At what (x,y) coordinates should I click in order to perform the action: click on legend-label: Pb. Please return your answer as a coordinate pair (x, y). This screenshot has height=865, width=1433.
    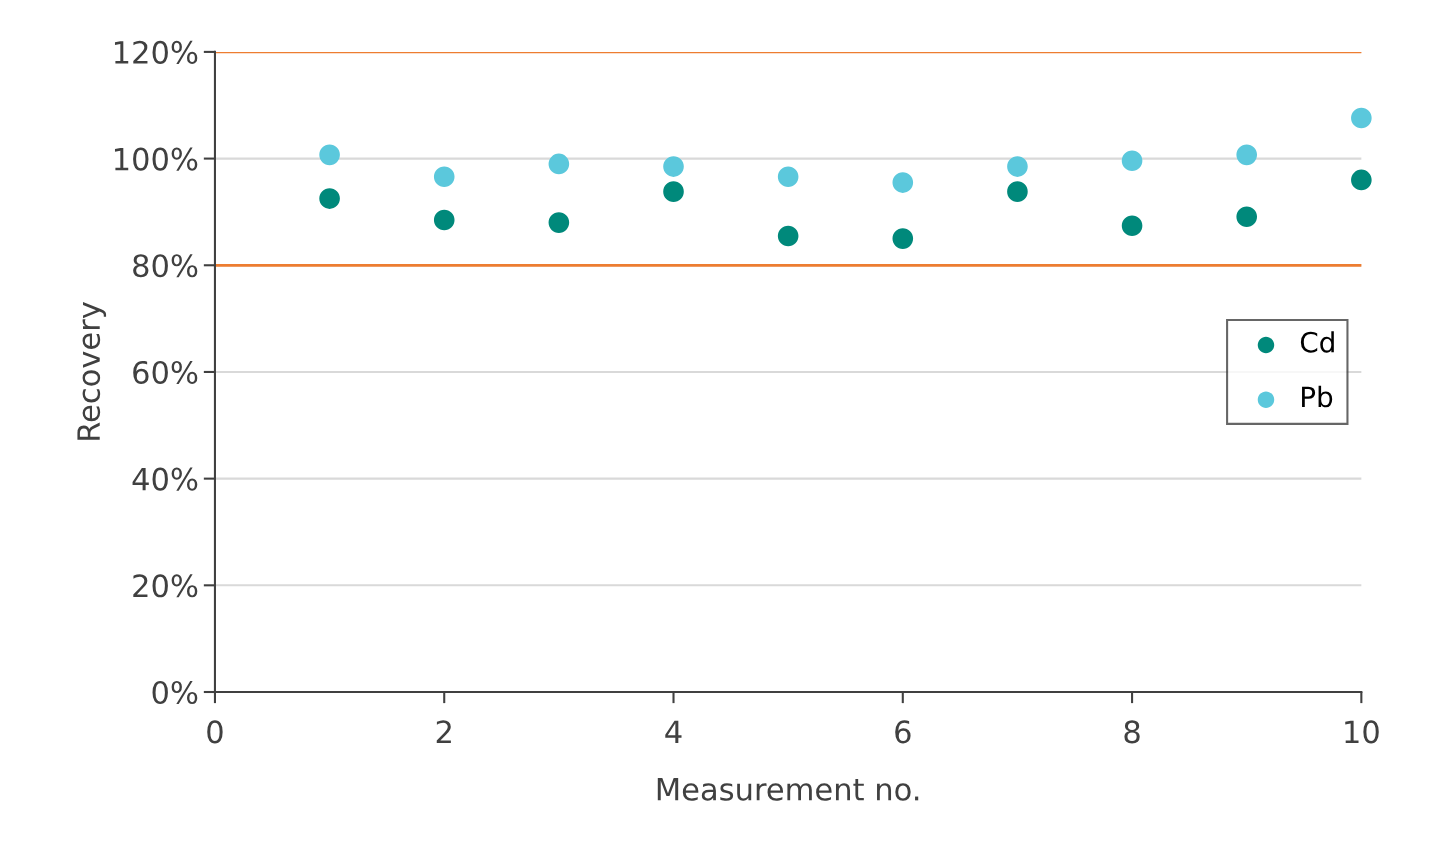
    Looking at the image, I should click on (1317, 396).